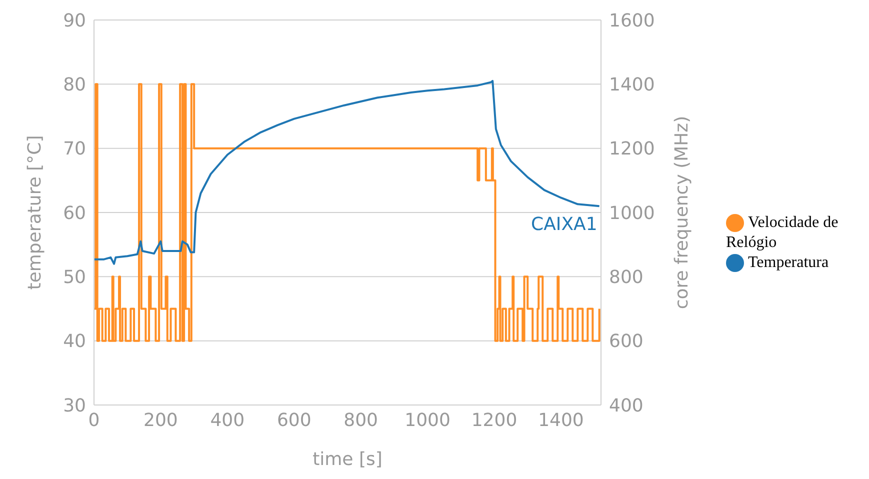  I want to click on y2-tick-label: 800, so click(626, 277).